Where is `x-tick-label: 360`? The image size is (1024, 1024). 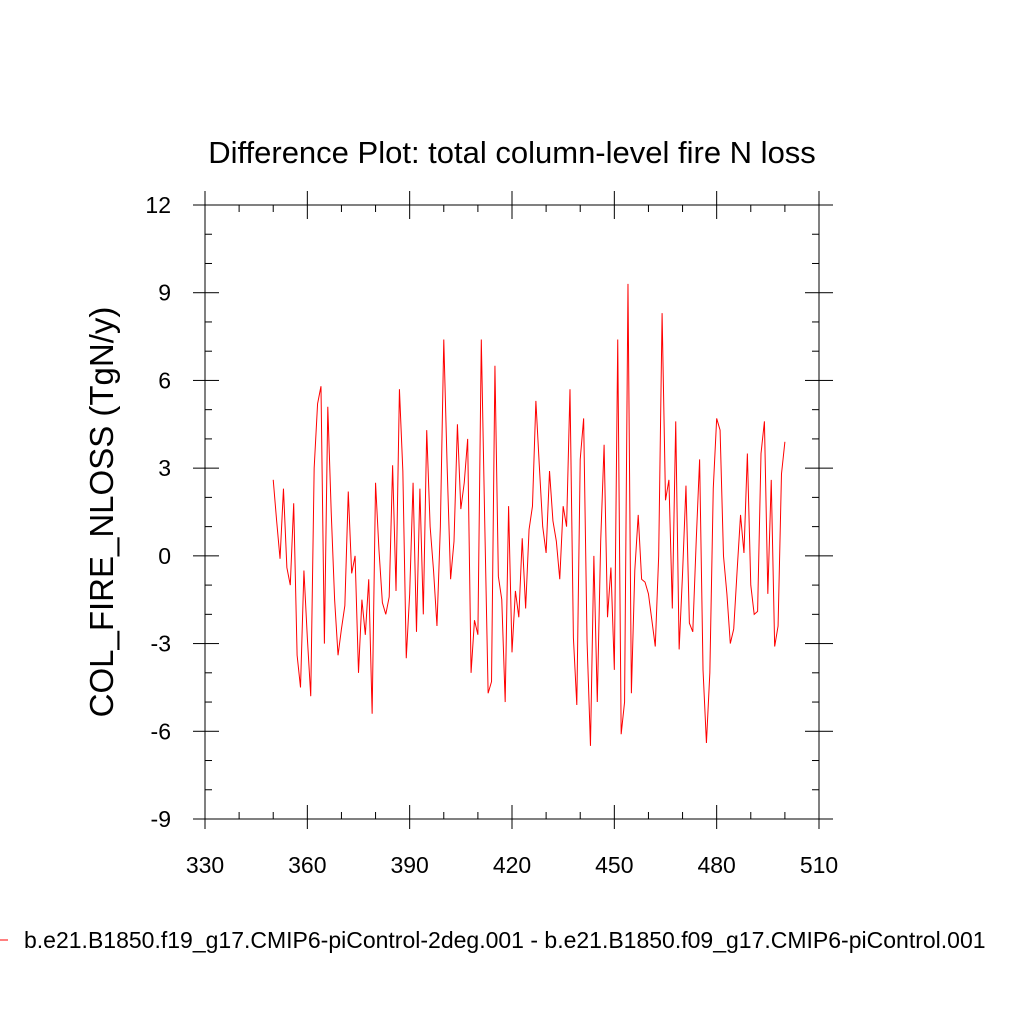
x-tick-label: 360 is located at coordinates (307, 865).